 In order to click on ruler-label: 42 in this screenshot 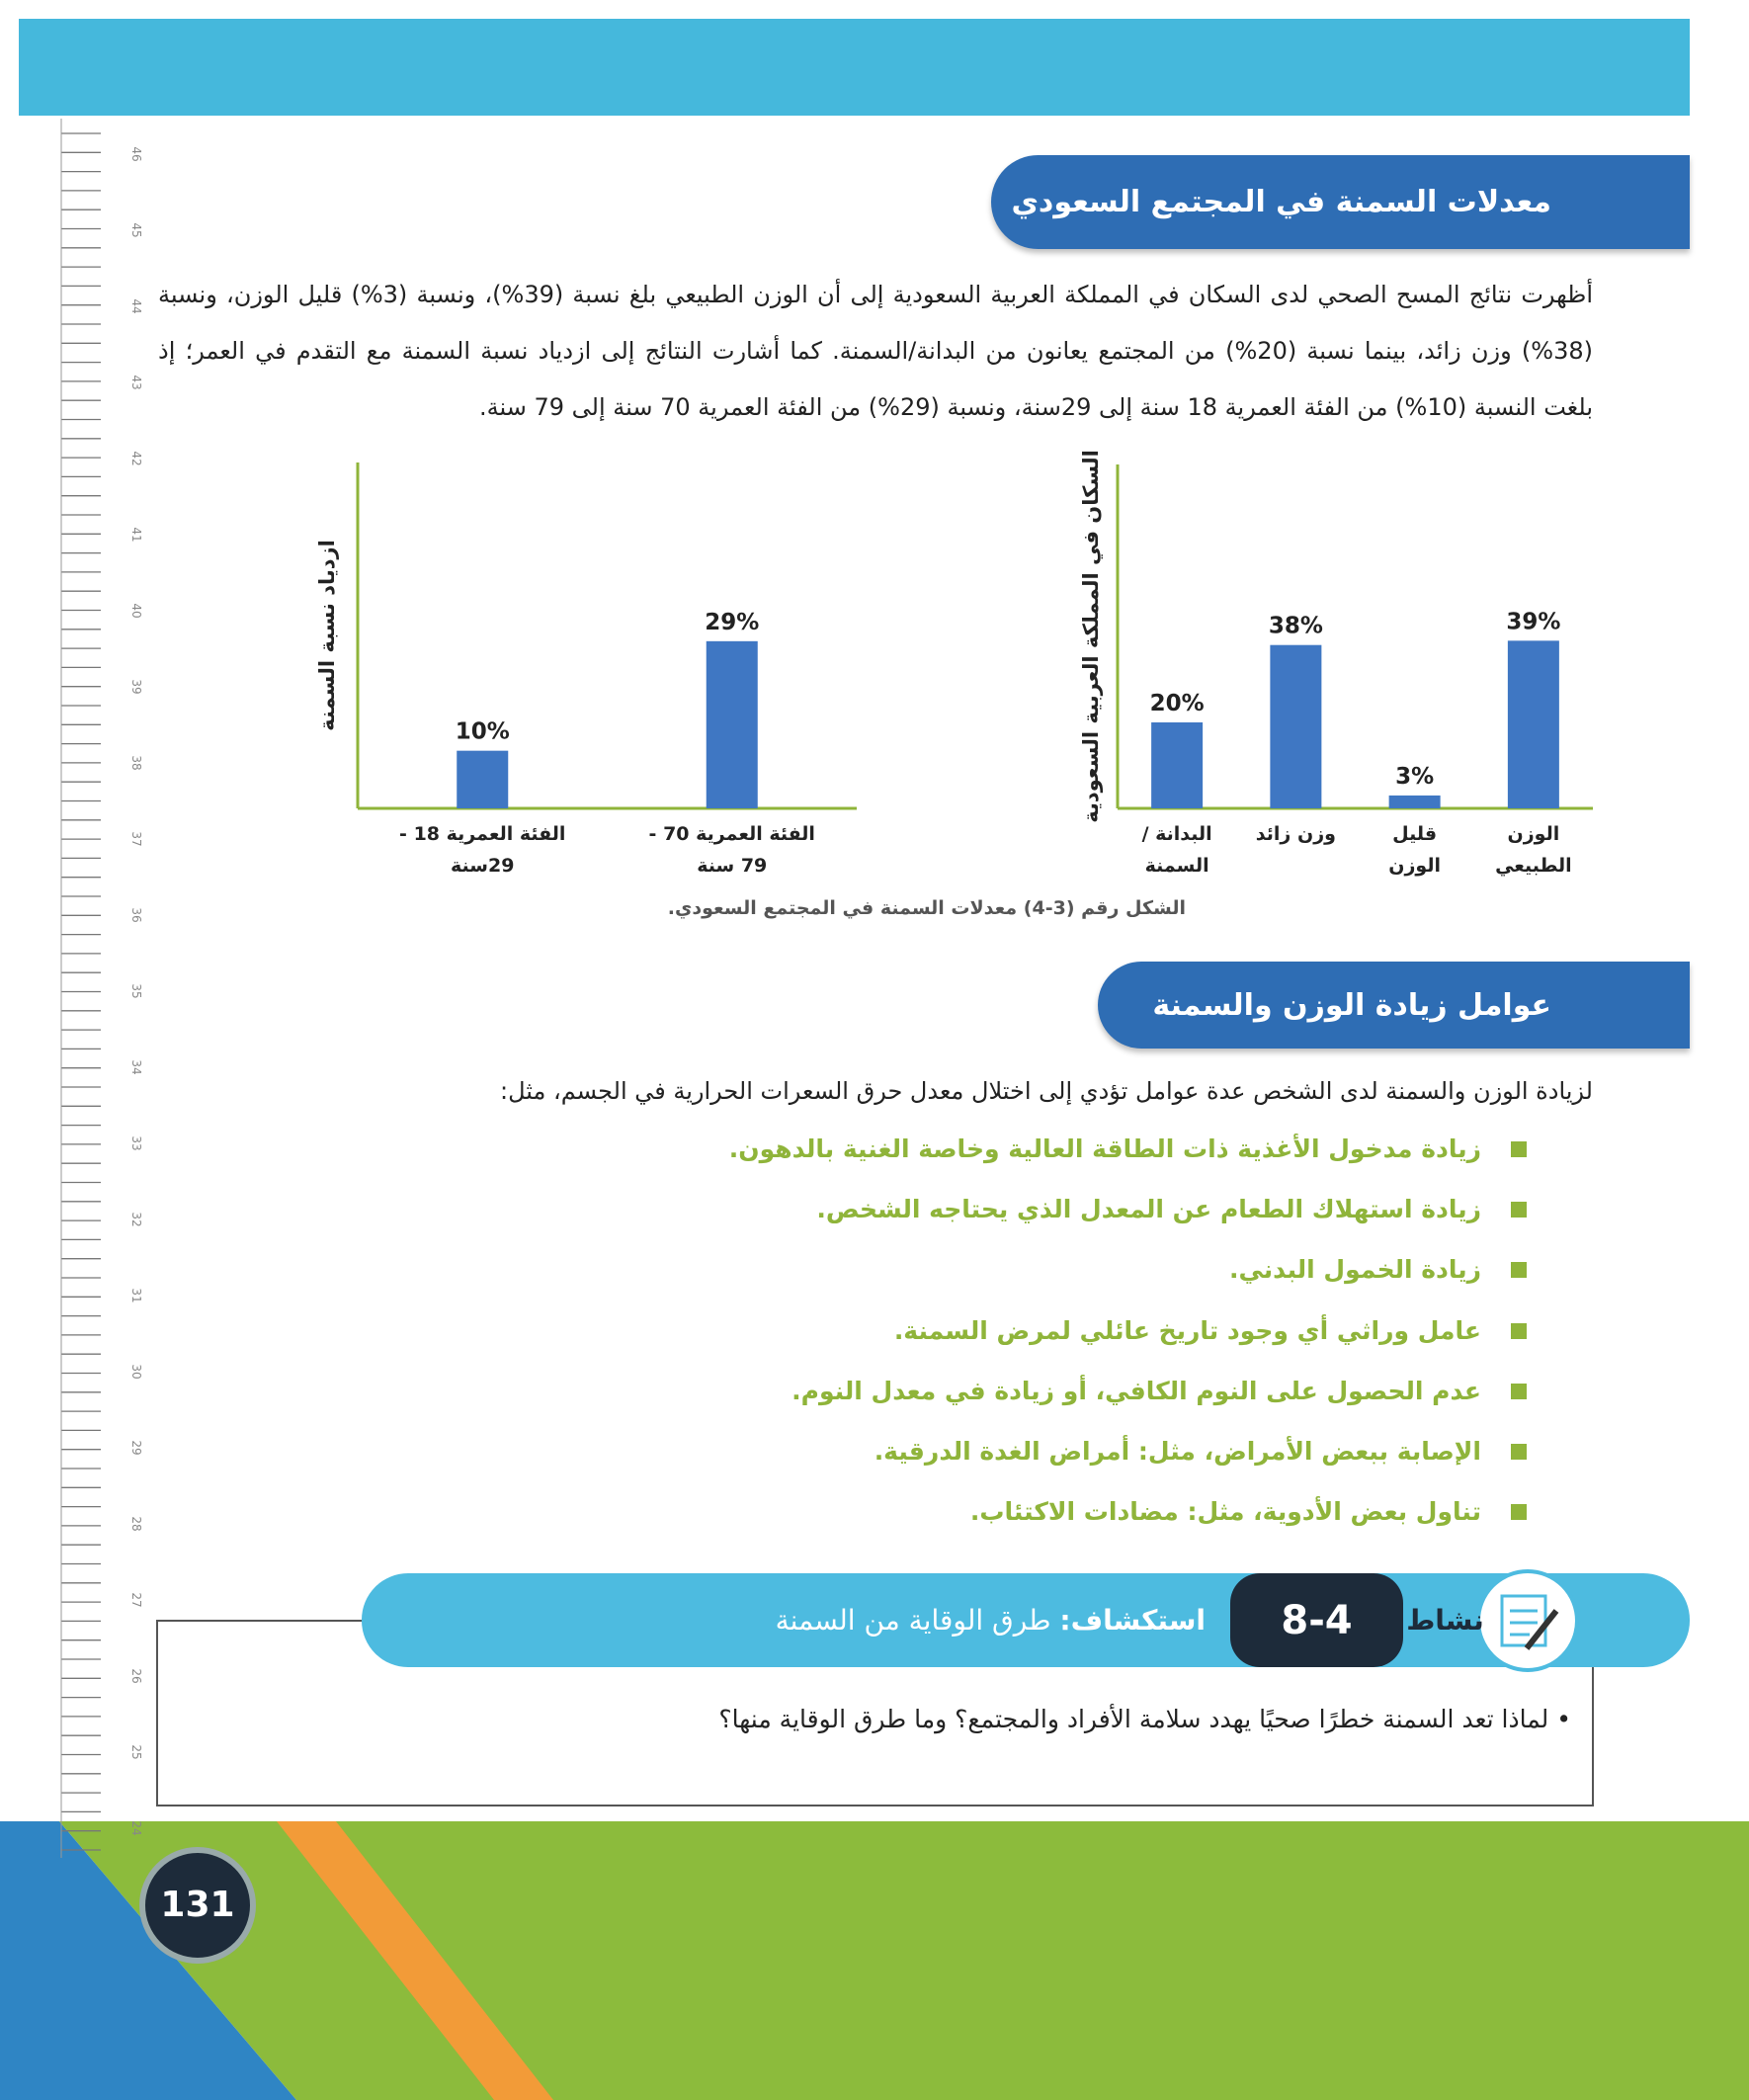, I will do `click(136, 458)`.